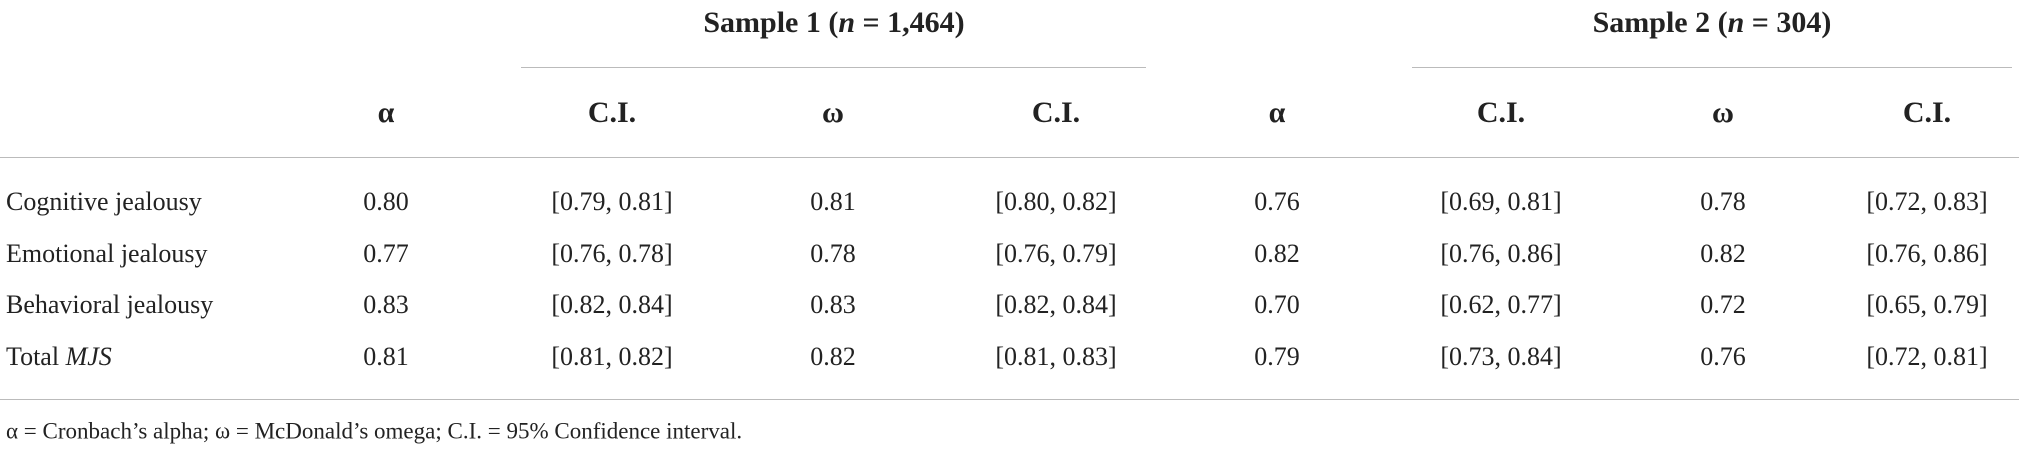  I want to click on cell: [0.80, 0.82], so click(1056, 201).